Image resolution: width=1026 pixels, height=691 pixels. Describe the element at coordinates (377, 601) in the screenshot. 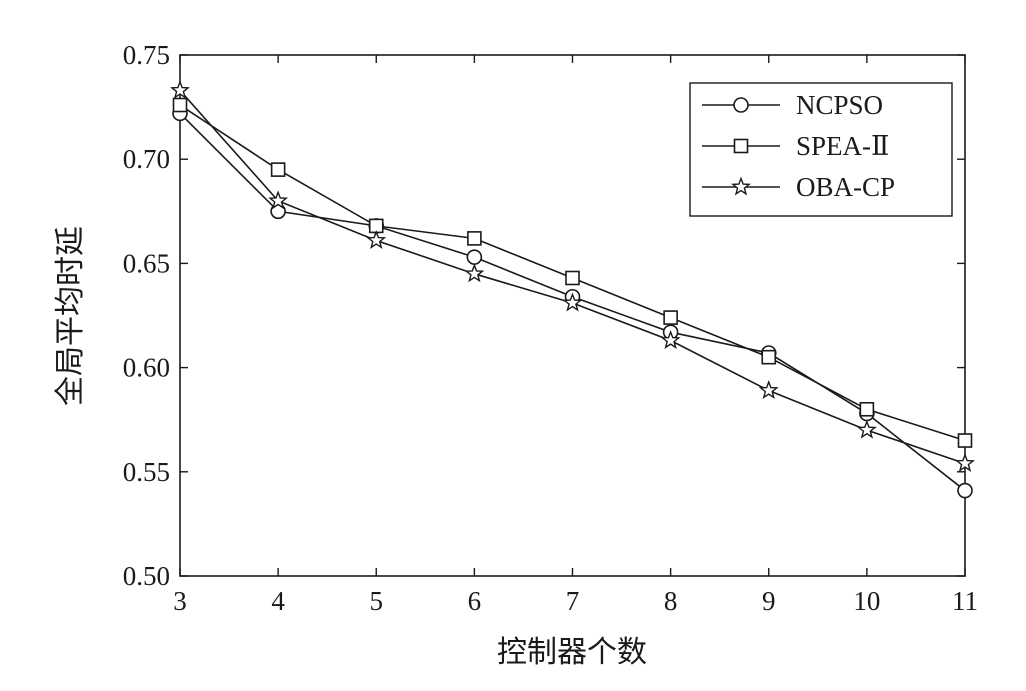

I see `x-tick-label: 5` at that location.